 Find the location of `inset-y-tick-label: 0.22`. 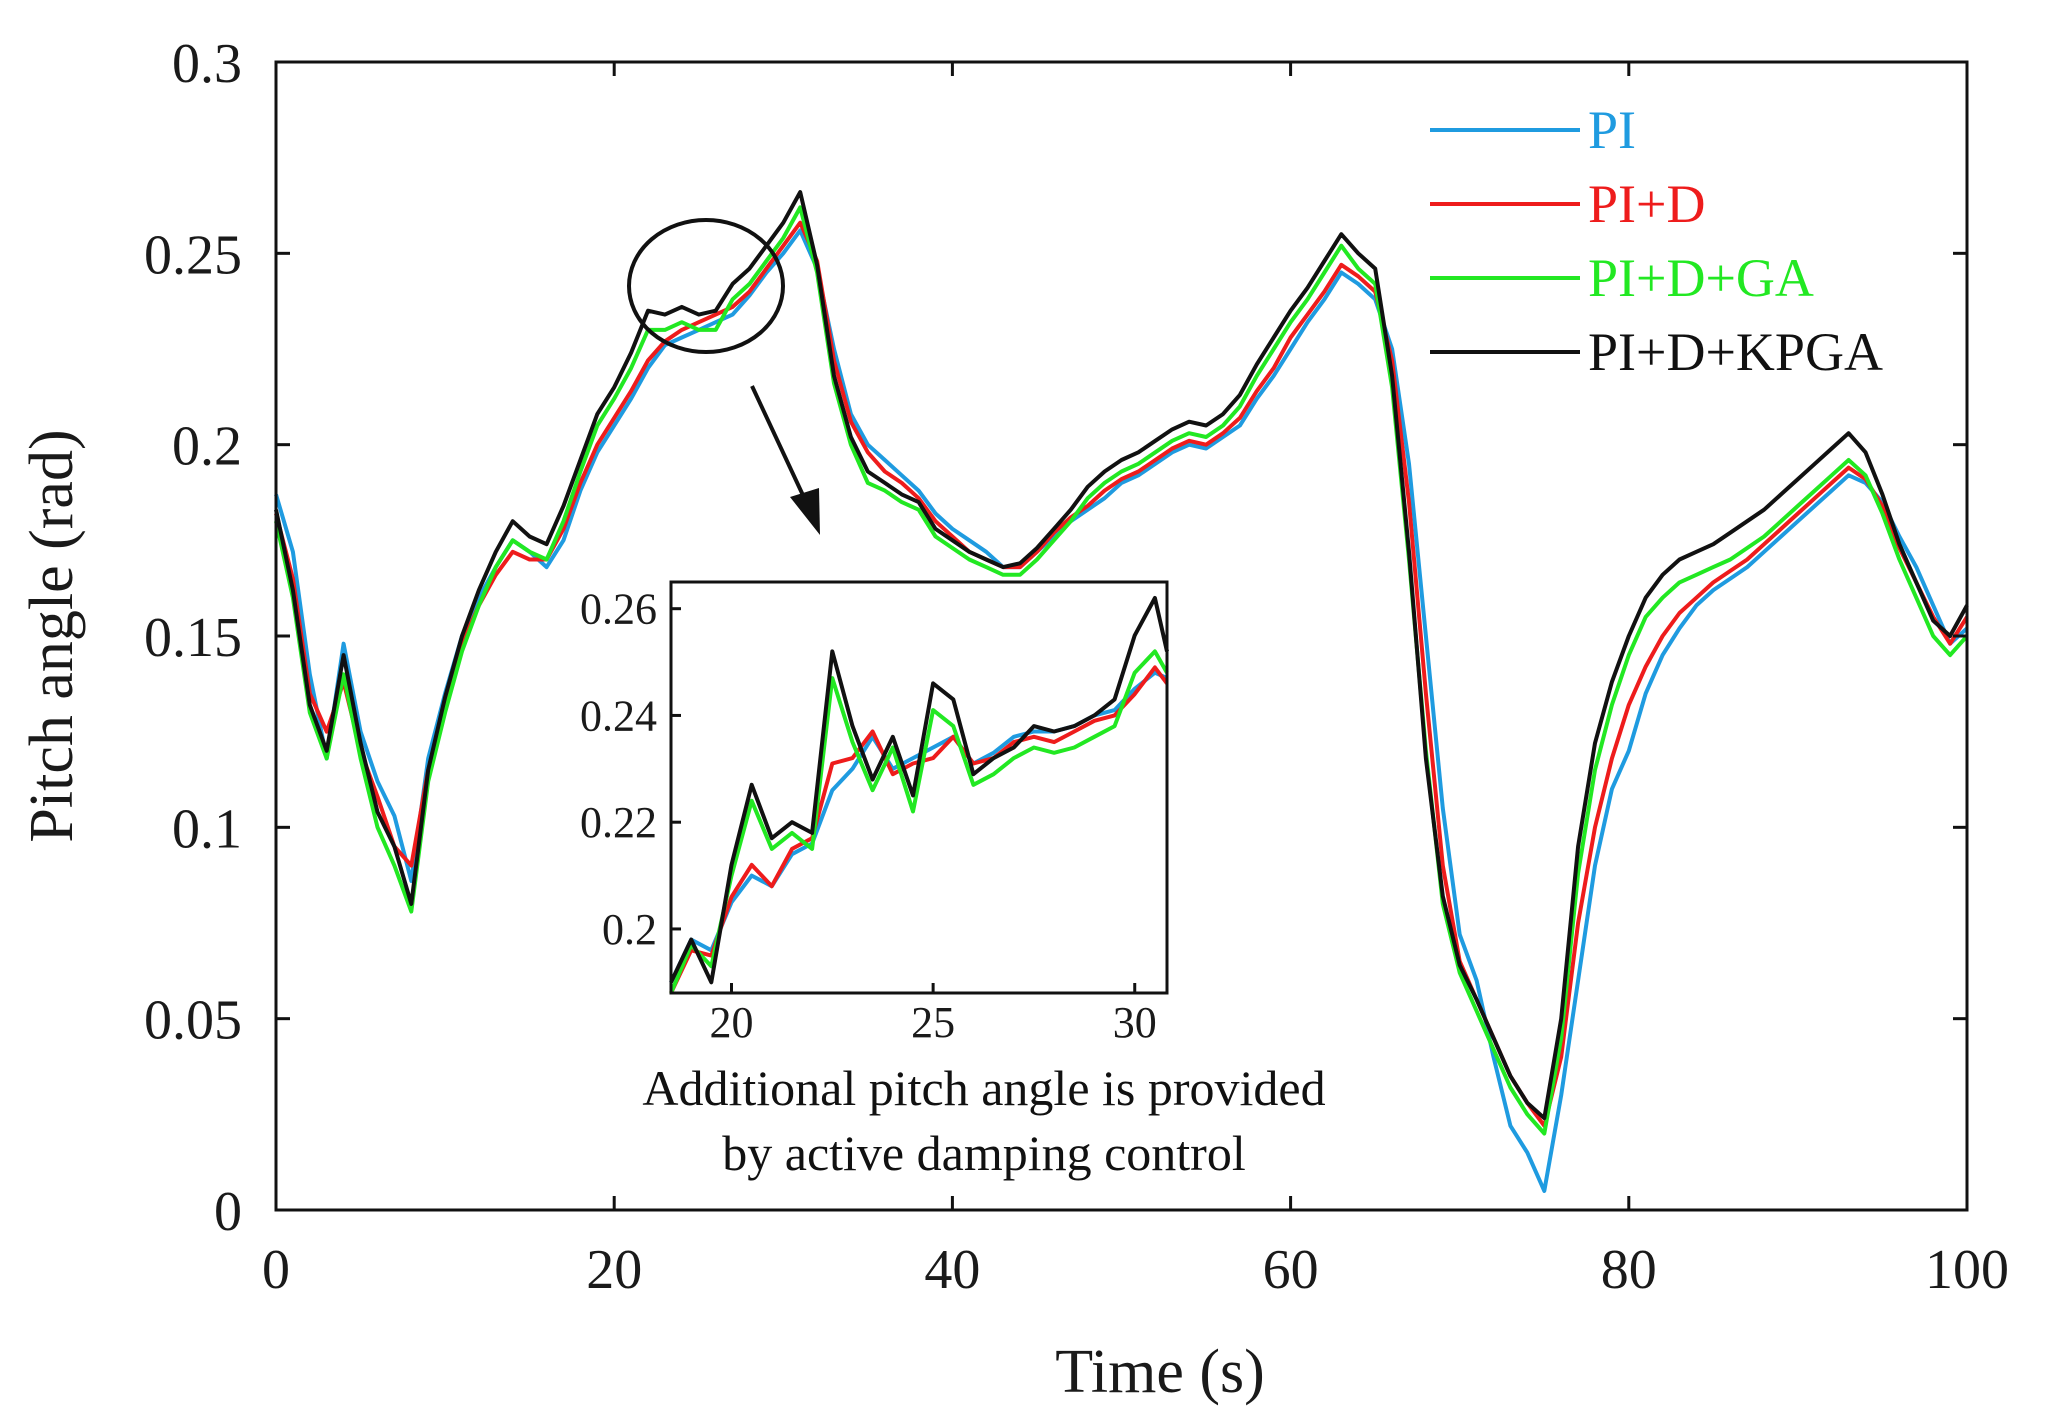

inset-y-tick-label: 0.22 is located at coordinates (618, 822).